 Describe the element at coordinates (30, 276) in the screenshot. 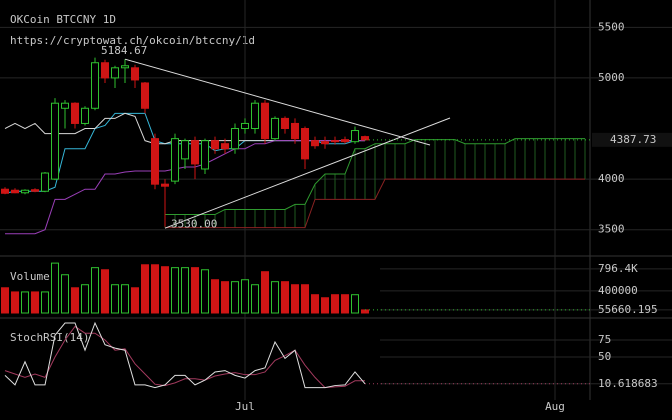

I see `volume-label: Volume` at that location.